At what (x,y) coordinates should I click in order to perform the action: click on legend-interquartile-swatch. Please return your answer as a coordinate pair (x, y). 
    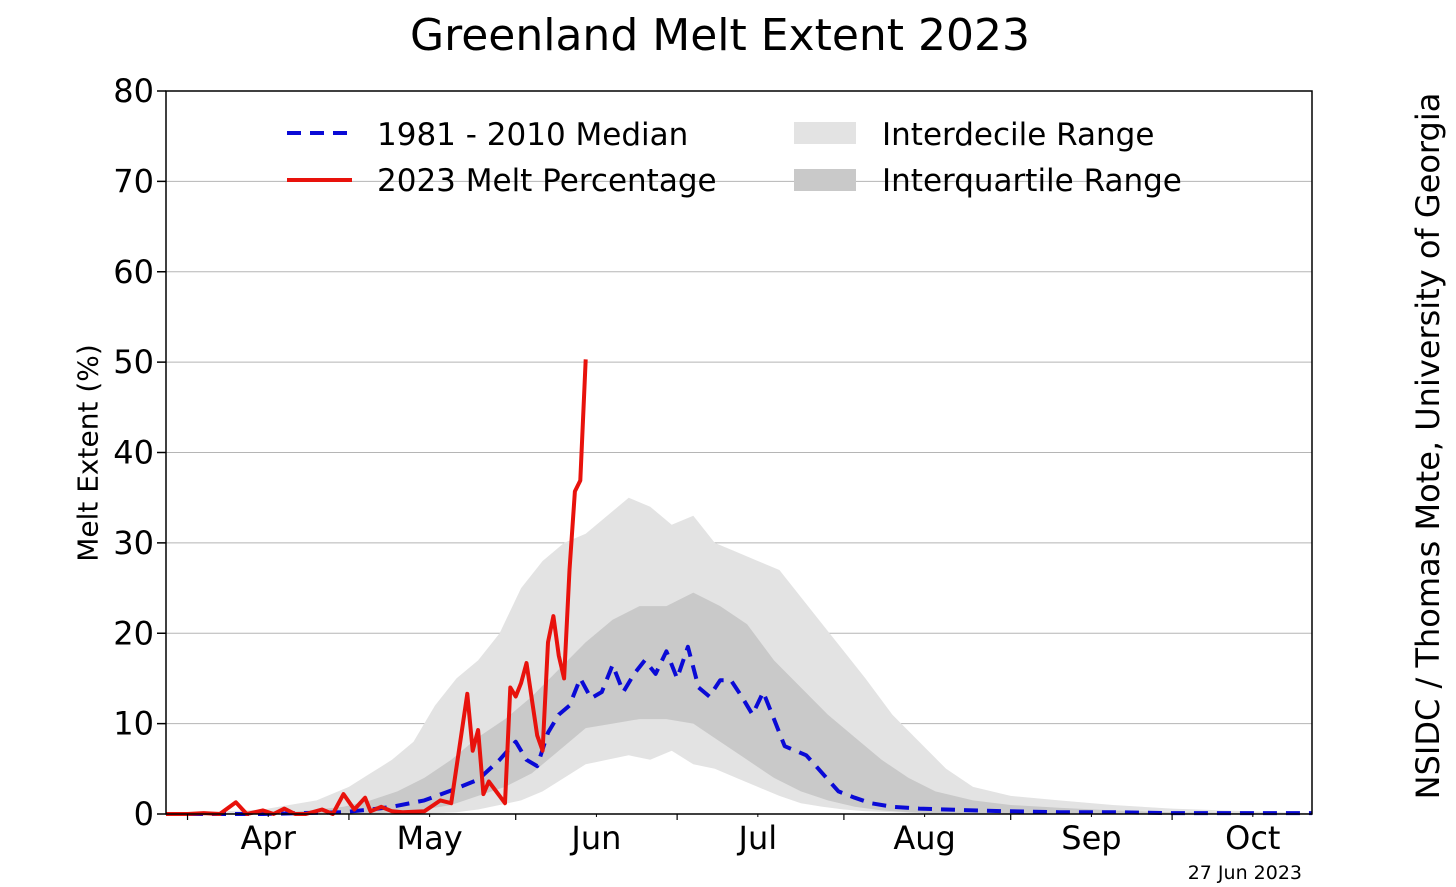
    Looking at the image, I should click on (825, 180).